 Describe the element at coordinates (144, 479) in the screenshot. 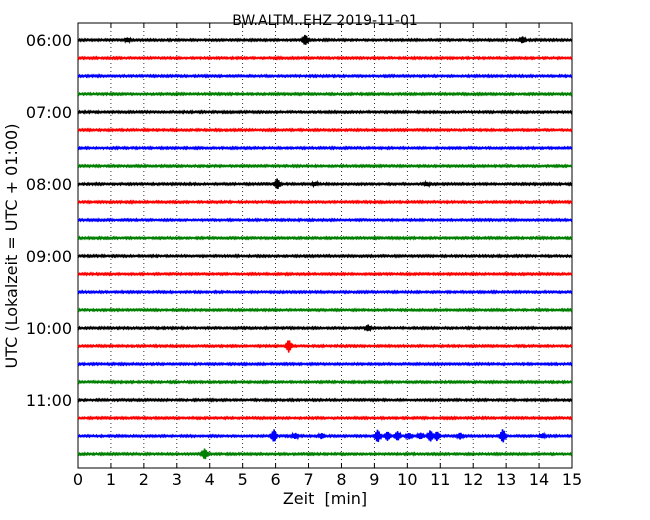

I see `x-tick-label: 2` at that location.